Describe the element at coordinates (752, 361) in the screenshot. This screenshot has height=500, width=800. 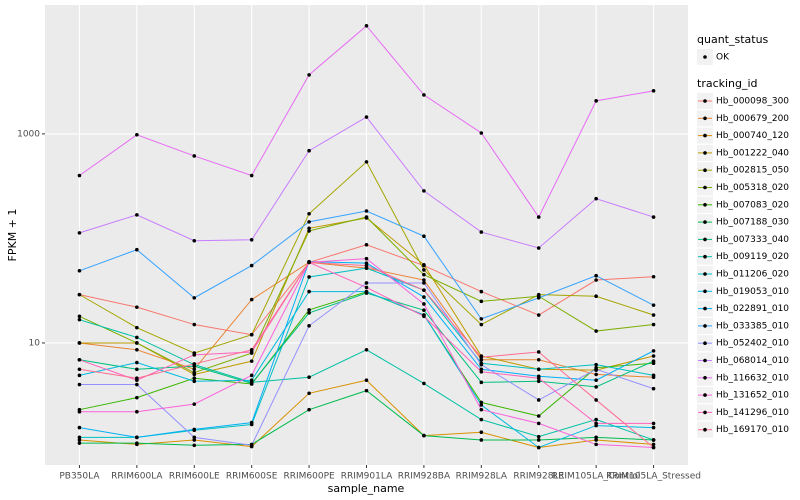
I see `legend-label: Hb_068014_010` at that location.